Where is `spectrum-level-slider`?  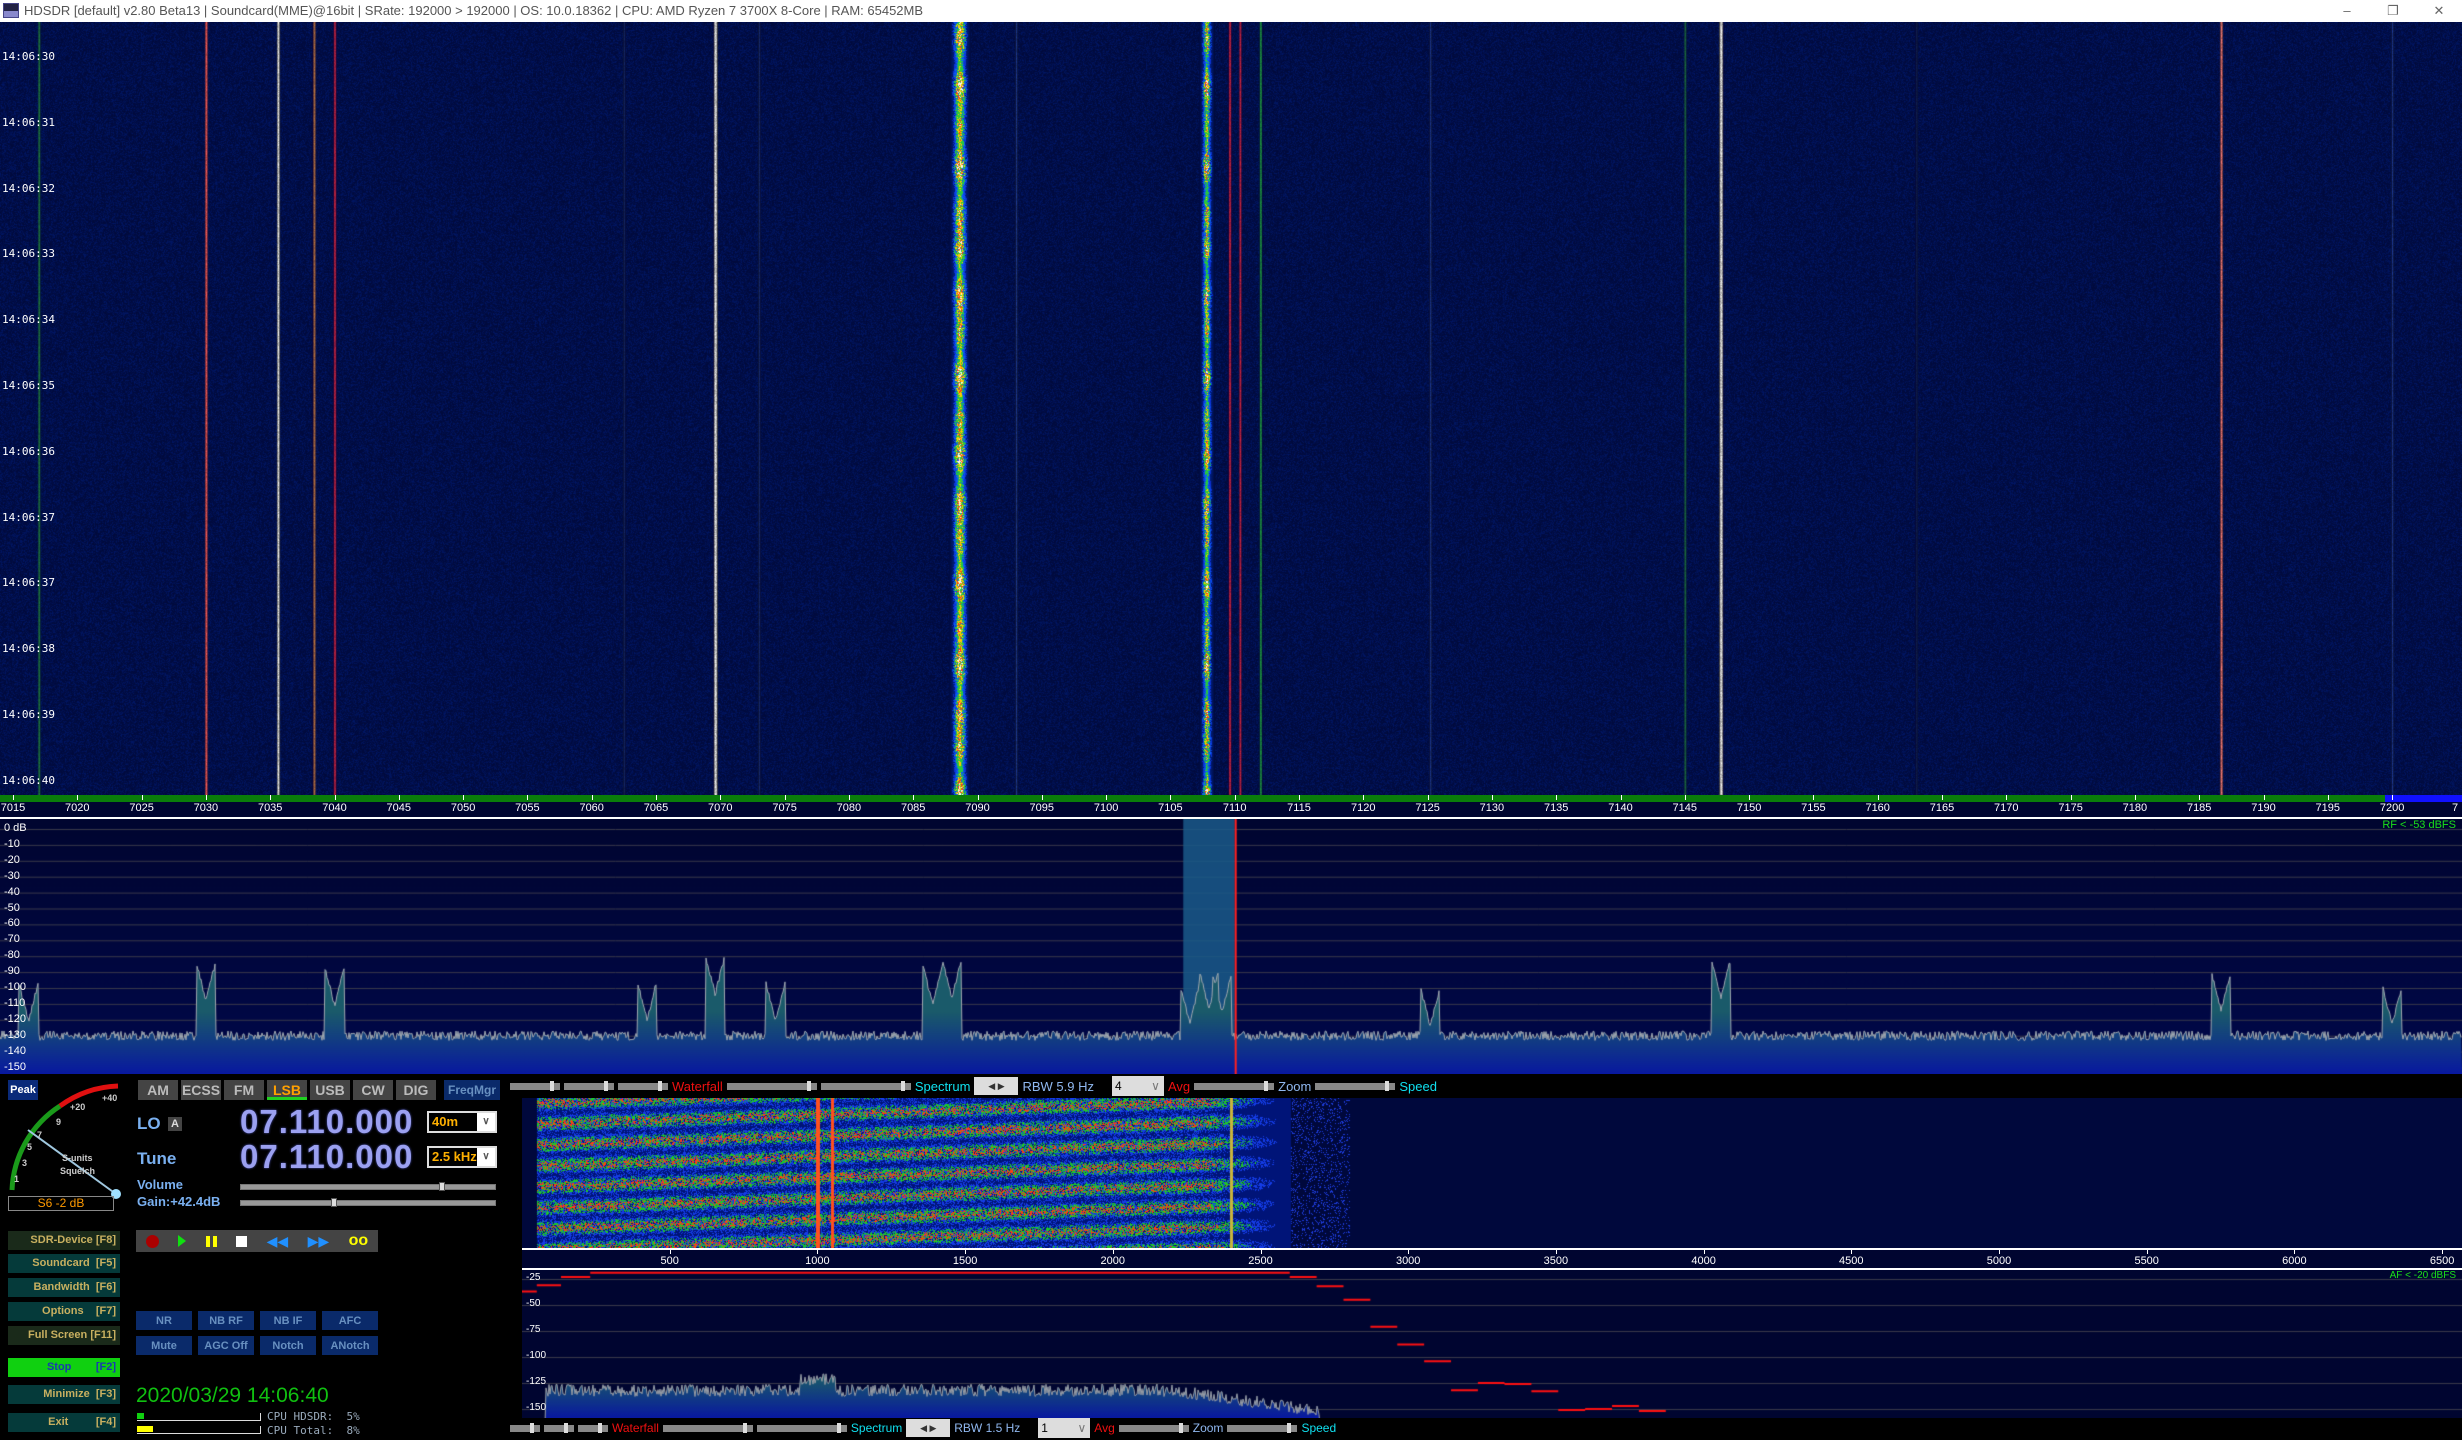 spectrum-level-slider is located at coordinates (771, 1085).